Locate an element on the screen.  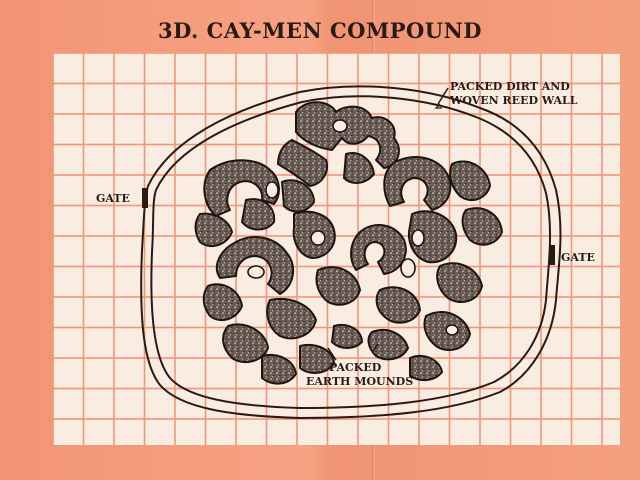
label-pointers is located at coordinates (388, 224).